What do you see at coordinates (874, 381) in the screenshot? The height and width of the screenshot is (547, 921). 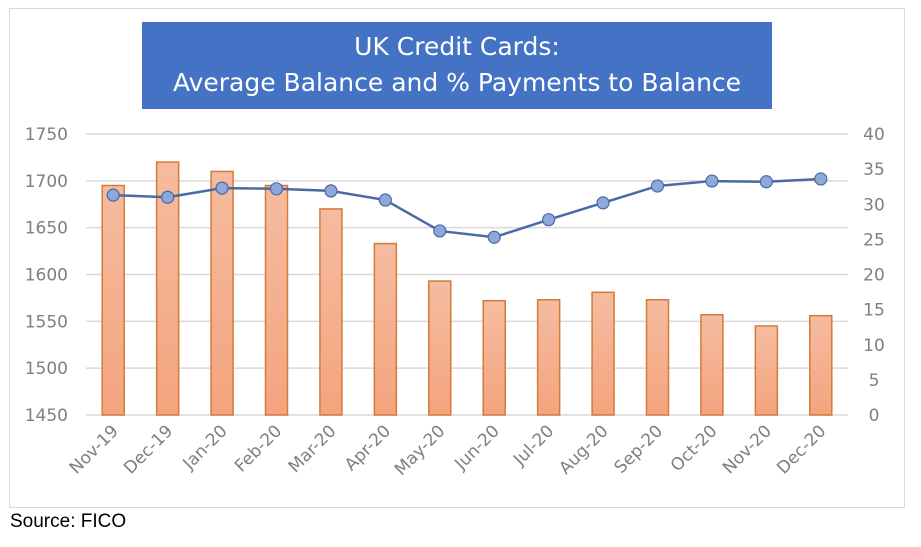 I see `right-tick-label: 5` at bounding box center [874, 381].